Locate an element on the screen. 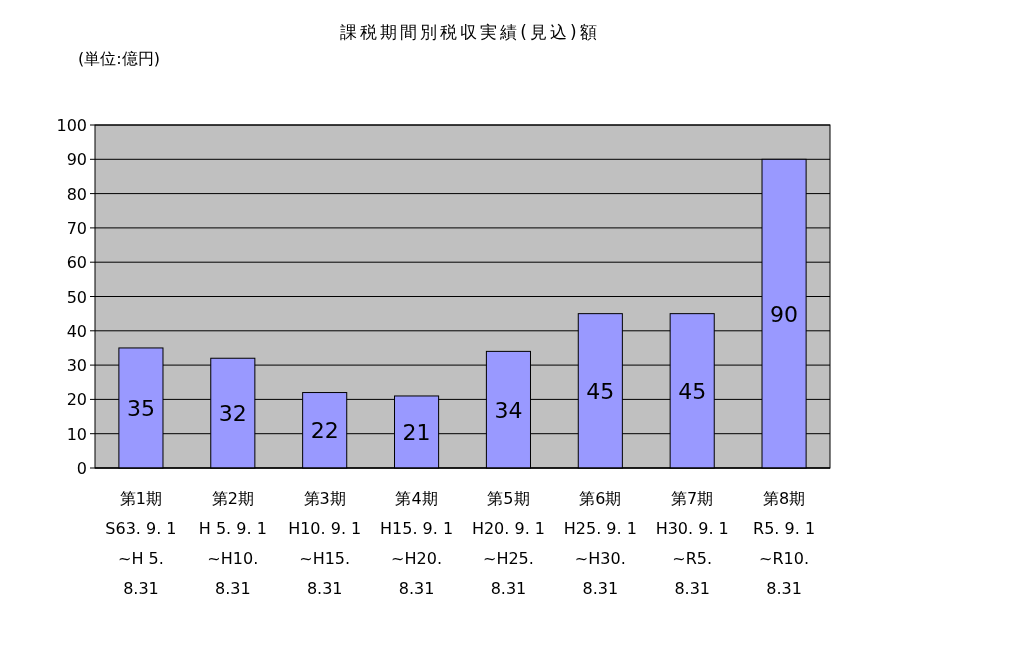 This screenshot has height=646, width=1012. xtick: 第2期 H 5. 9. 1 ~H10. 8.31 is located at coordinates (232, 543).